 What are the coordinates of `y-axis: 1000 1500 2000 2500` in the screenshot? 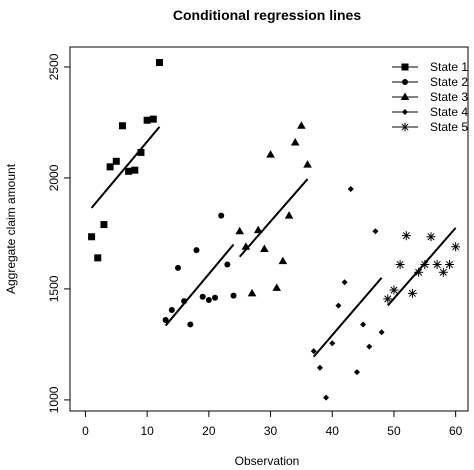 It's located at (58, 233).